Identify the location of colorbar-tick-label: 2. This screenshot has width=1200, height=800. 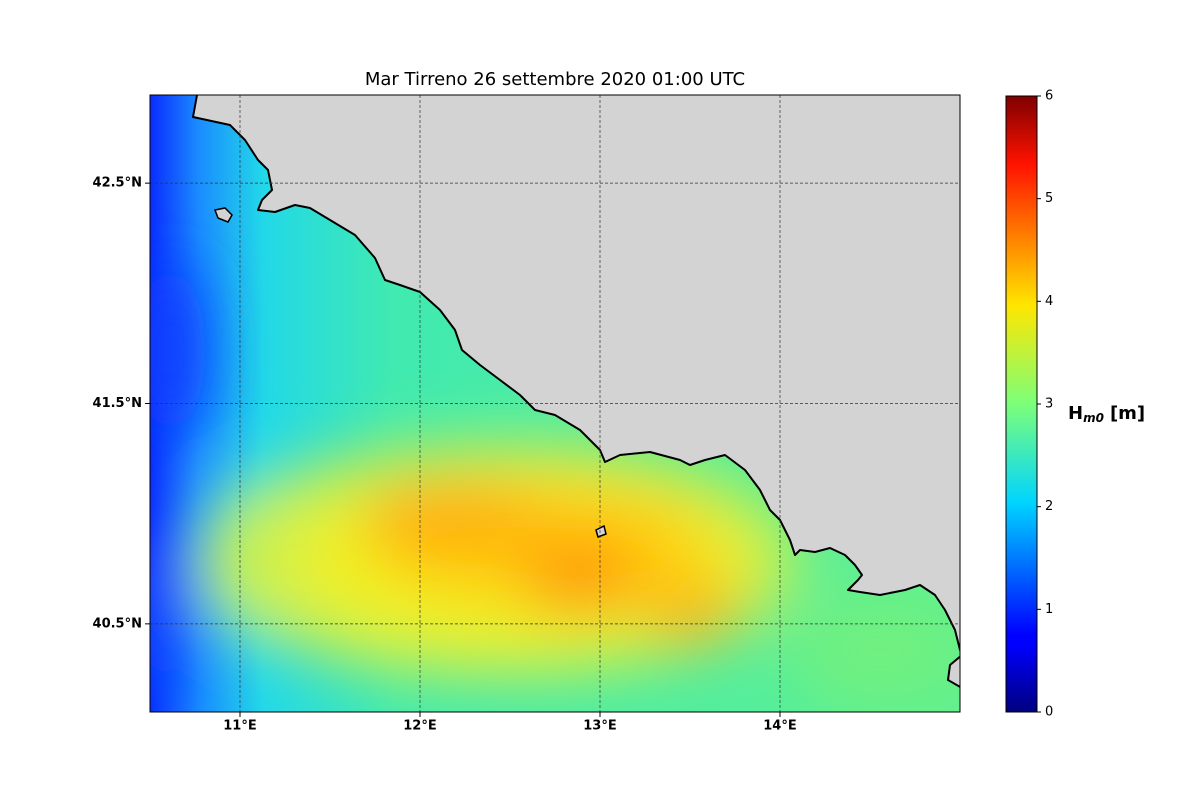
(1049, 506).